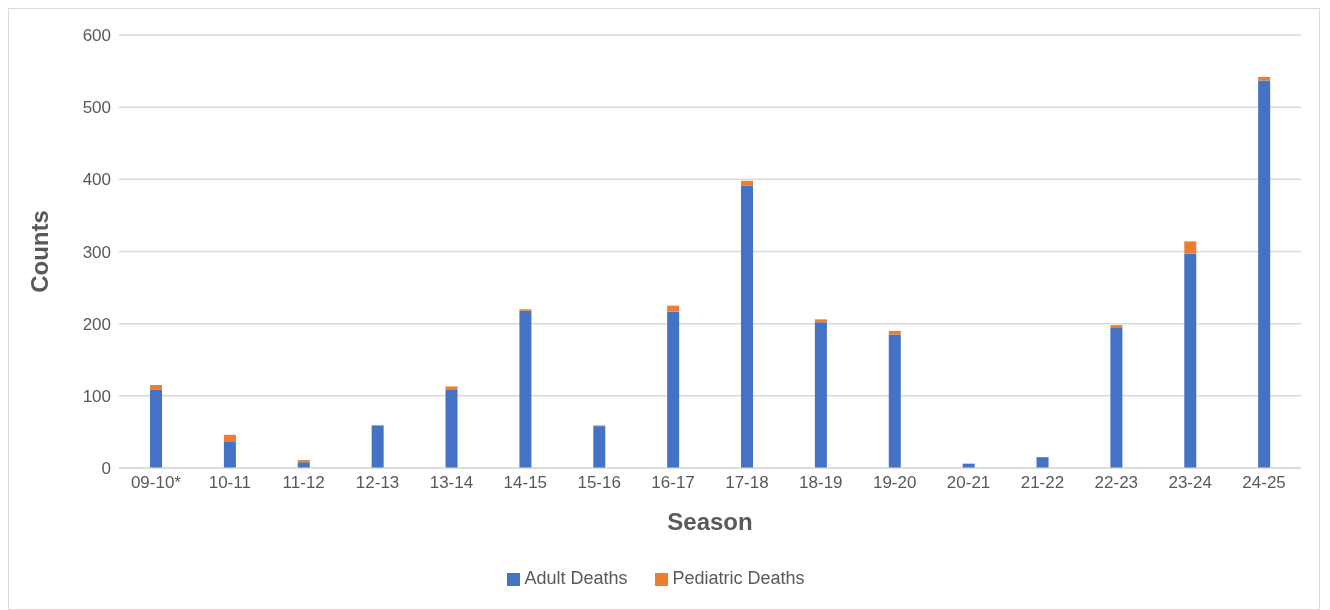 The width and height of the screenshot is (1330, 610). What do you see at coordinates (821, 483) in the screenshot?
I see `x-tick-label: 18-19` at bounding box center [821, 483].